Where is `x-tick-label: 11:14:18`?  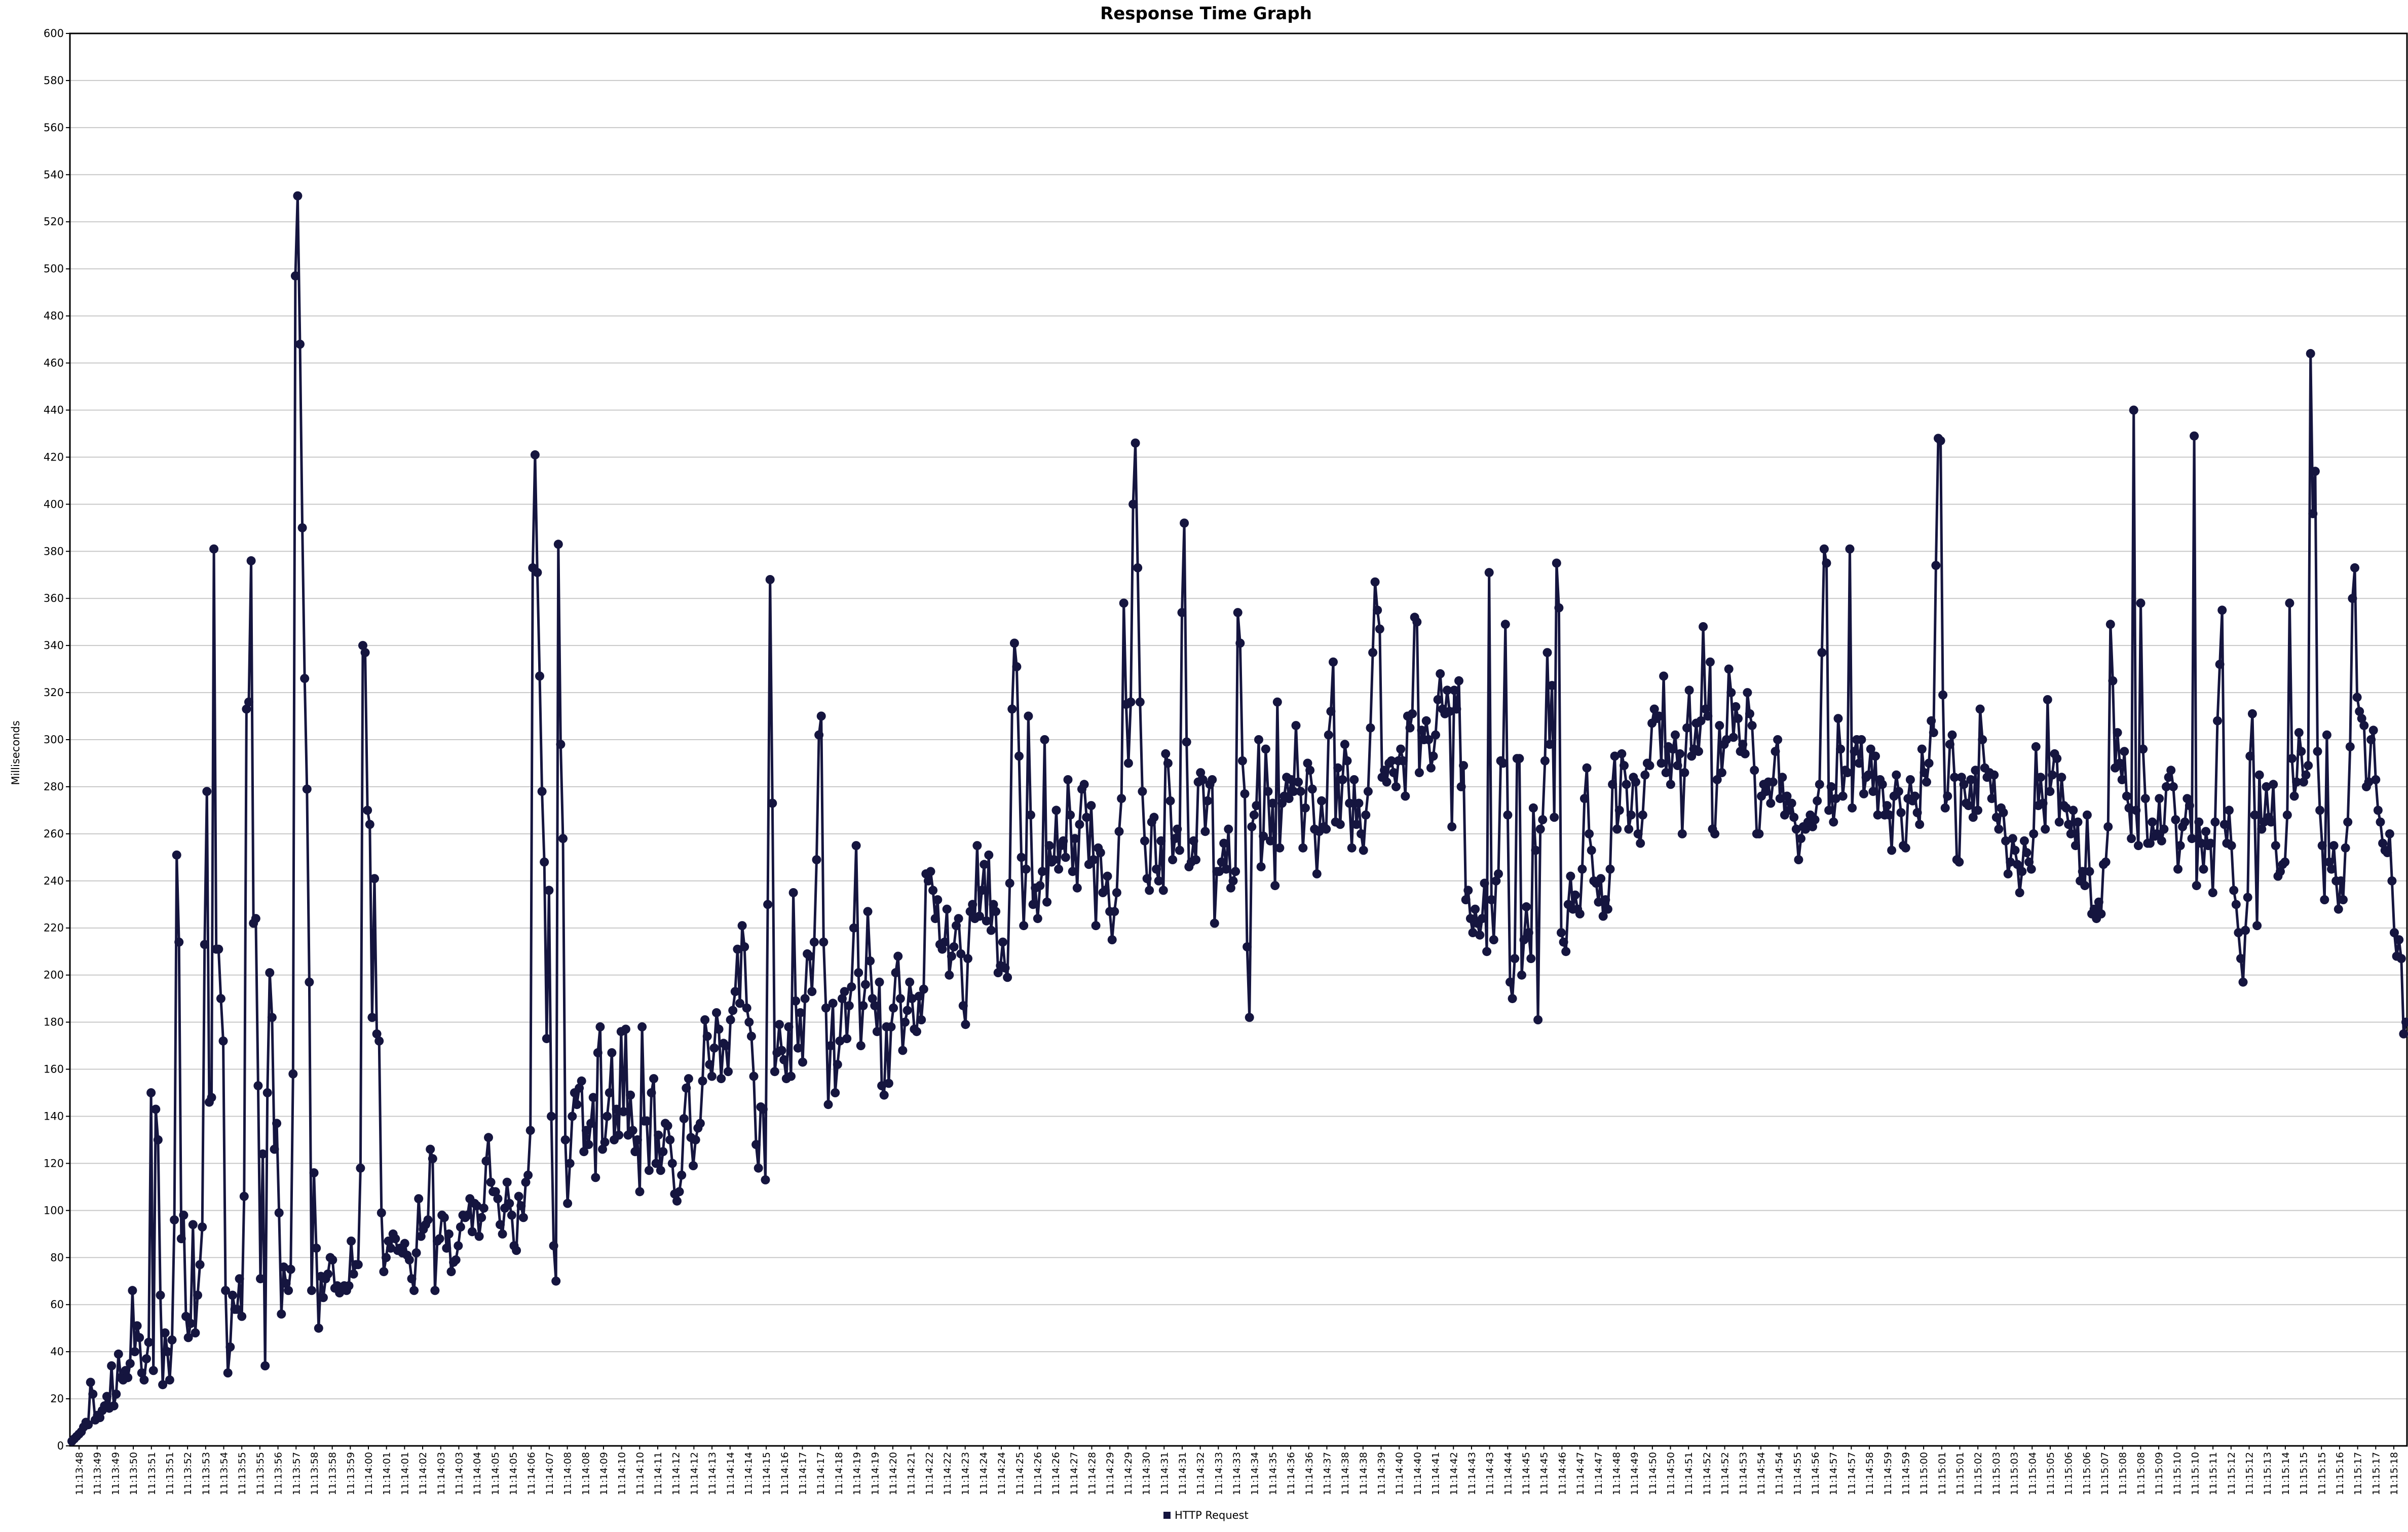 x-tick-label: 11:14:18 is located at coordinates (839, 1474).